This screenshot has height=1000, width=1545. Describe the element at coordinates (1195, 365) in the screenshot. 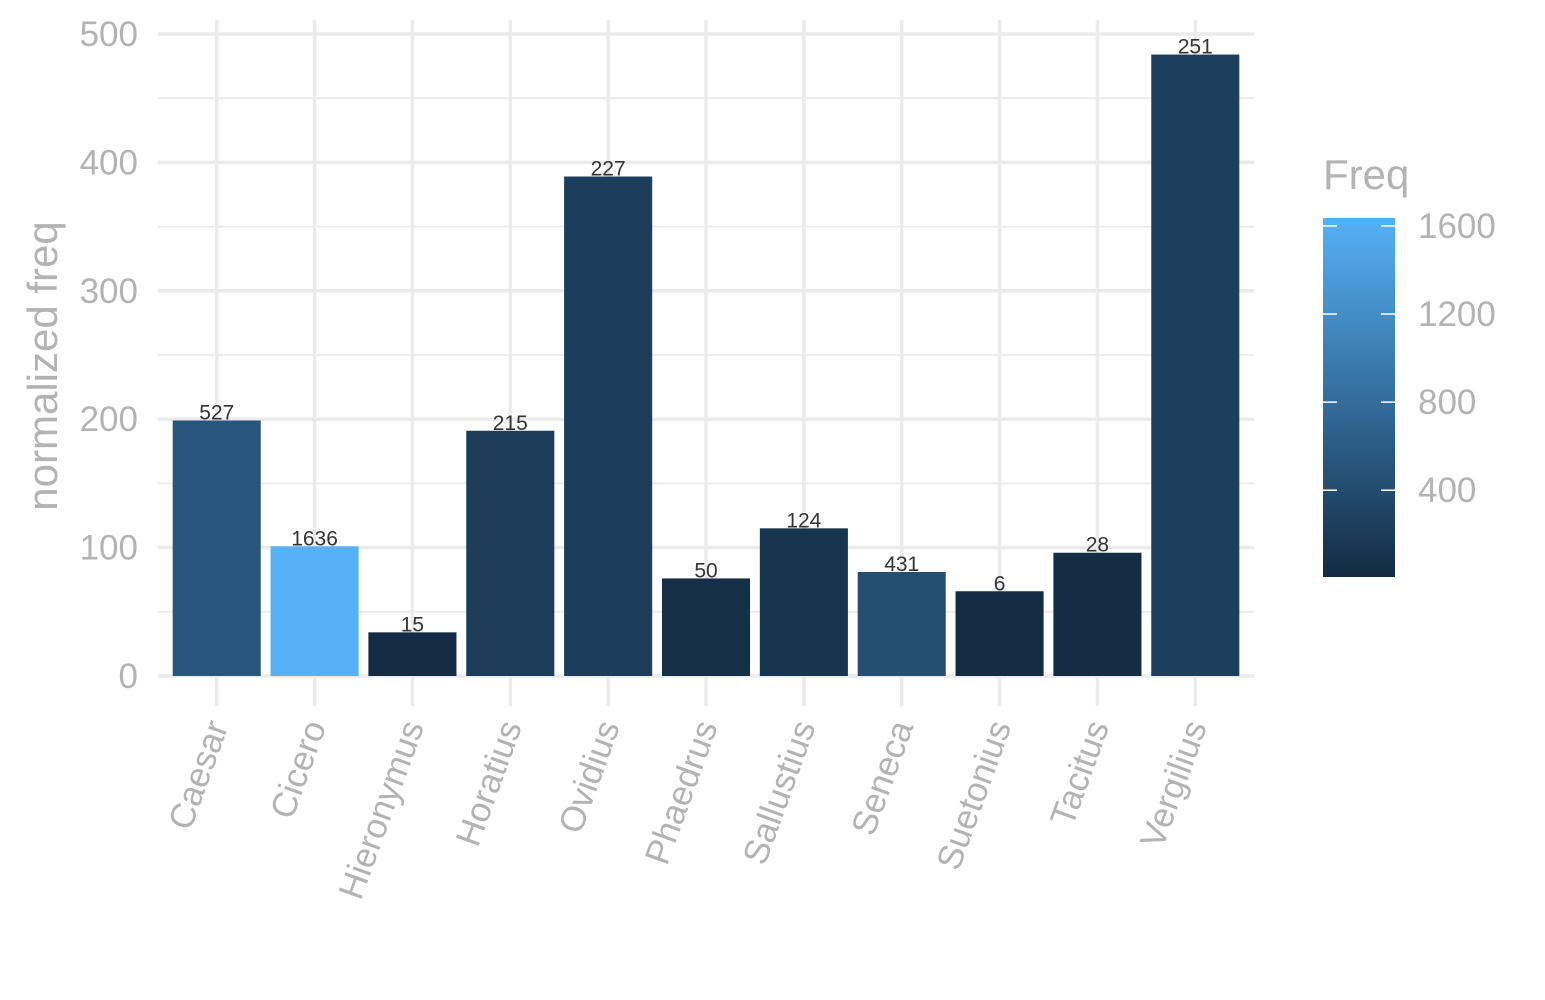

I see `bar-vergilius` at that location.